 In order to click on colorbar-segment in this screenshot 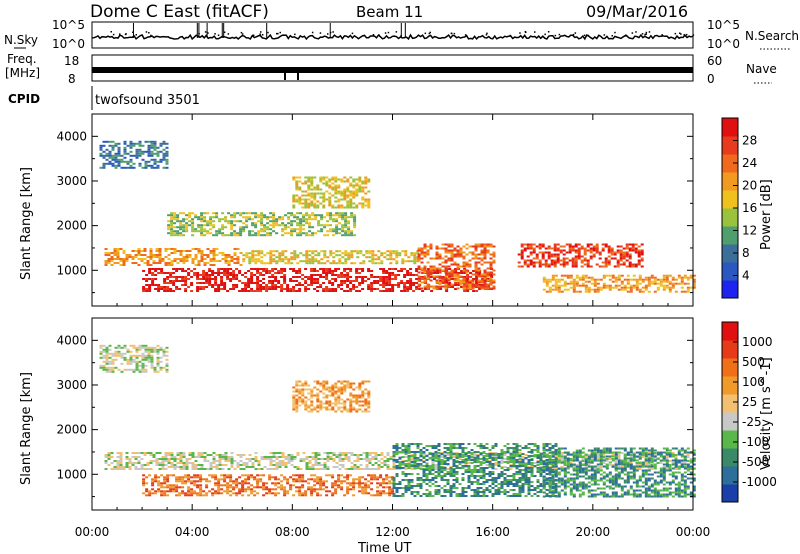, I will do `click(730, 217)`.